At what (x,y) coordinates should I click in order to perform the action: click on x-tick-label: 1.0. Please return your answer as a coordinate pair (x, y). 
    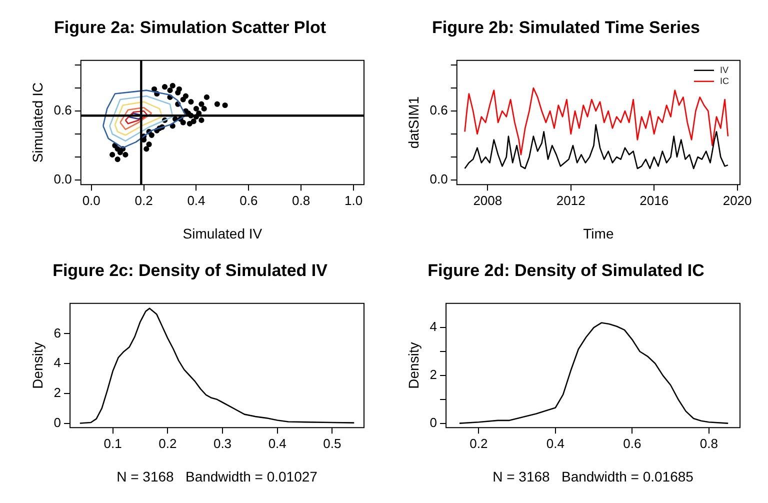
    Looking at the image, I should click on (353, 200).